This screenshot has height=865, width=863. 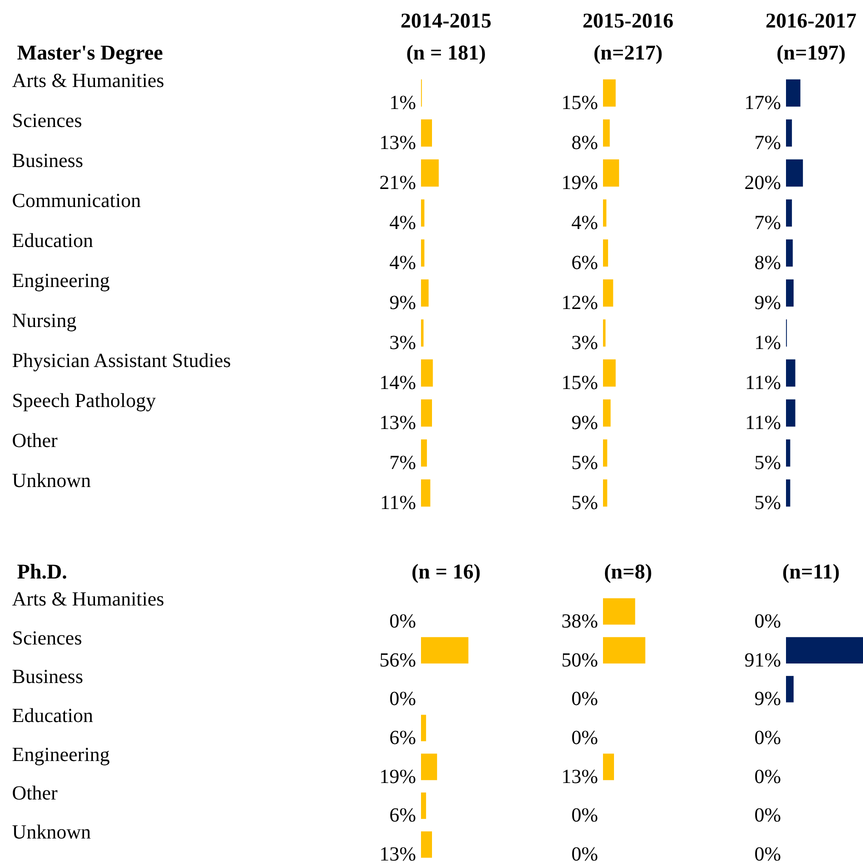 What do you see at coordinates (762, 660) in the screenshot?
I see `data-label: 91%` at bounding box center [762, 660].